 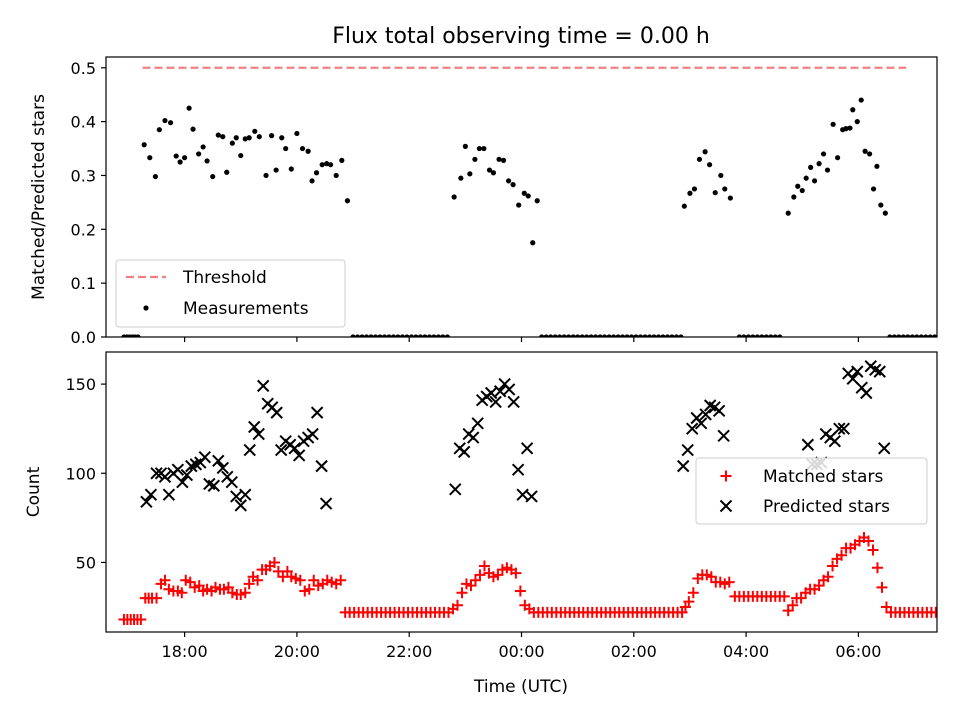 What do you see at coordinates (521, 36) in the screenshot?
I see `chart-title: Flux total observing time = 0.00 h` at bounding box center [521, 36].